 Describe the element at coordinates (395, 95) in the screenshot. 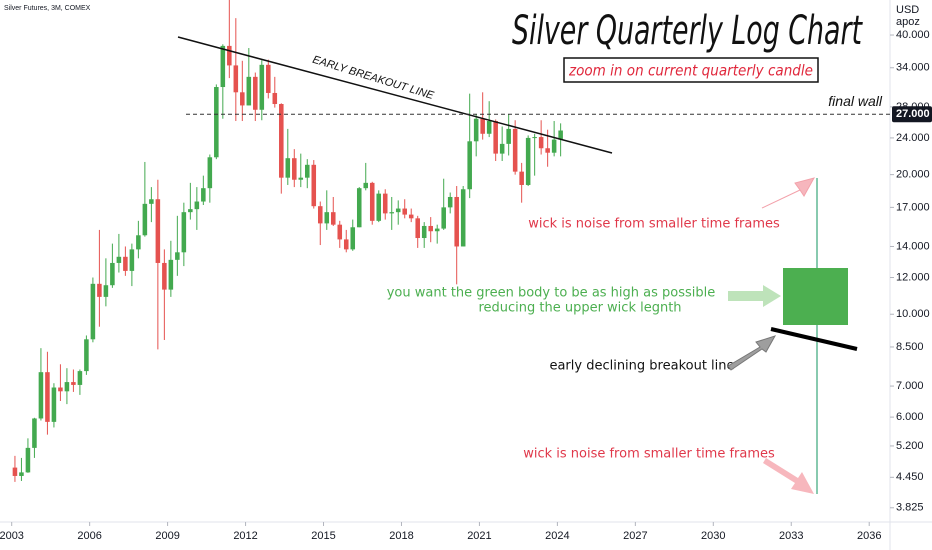

I see `breakout-trendline` at that location.